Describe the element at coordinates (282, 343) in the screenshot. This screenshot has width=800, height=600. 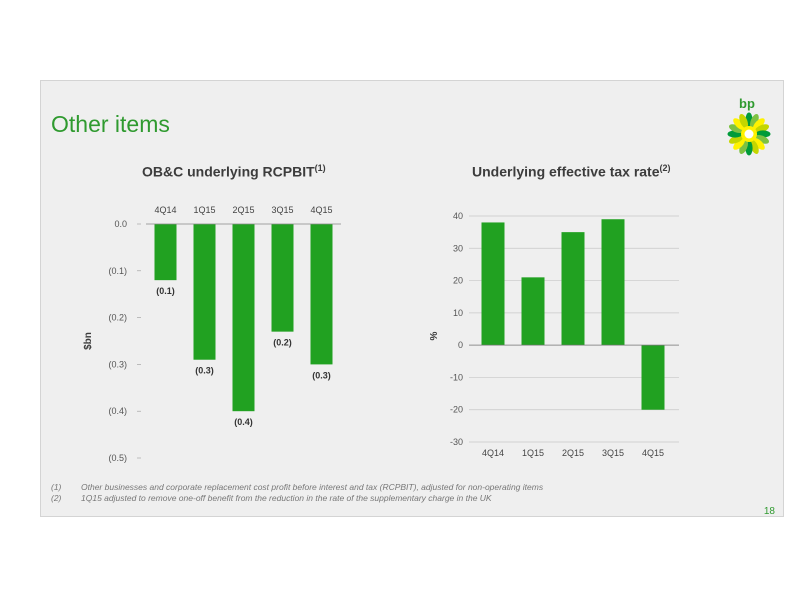
I see `chart1-data-label: (0.2)` at that location.